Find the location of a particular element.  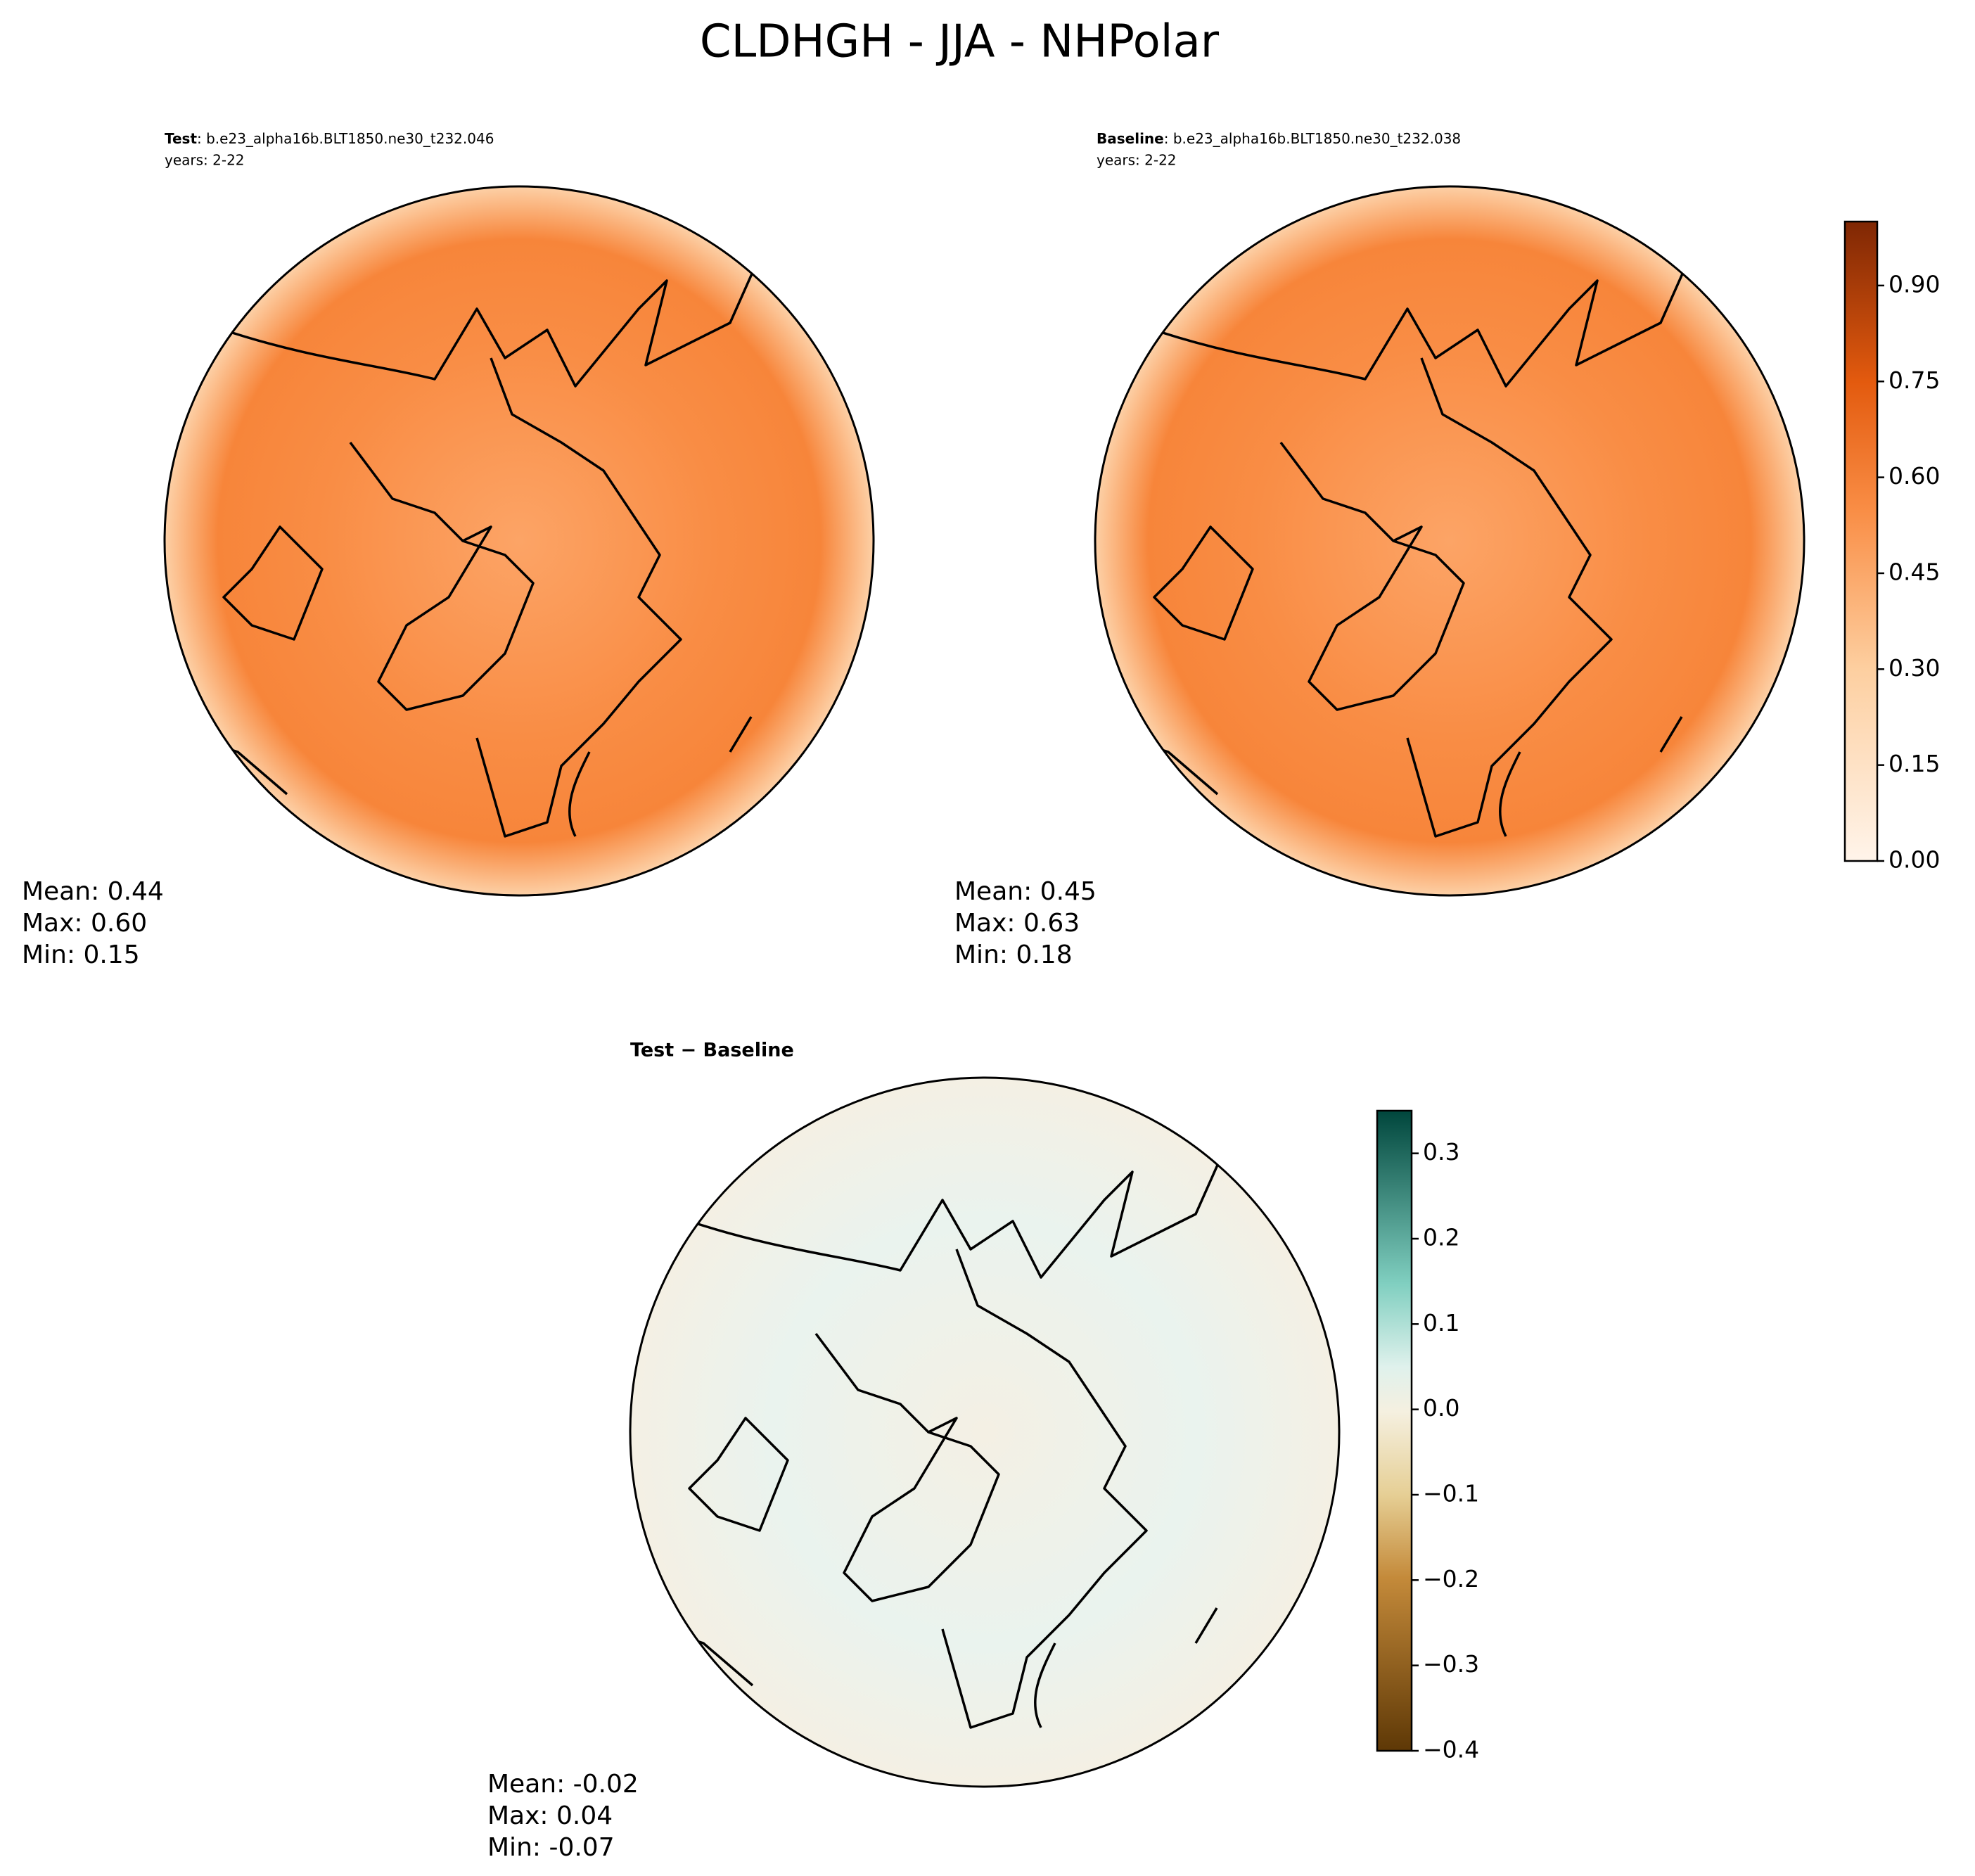

stat-mean: Mean: 0.45 is located at coordinates (1025, 891).